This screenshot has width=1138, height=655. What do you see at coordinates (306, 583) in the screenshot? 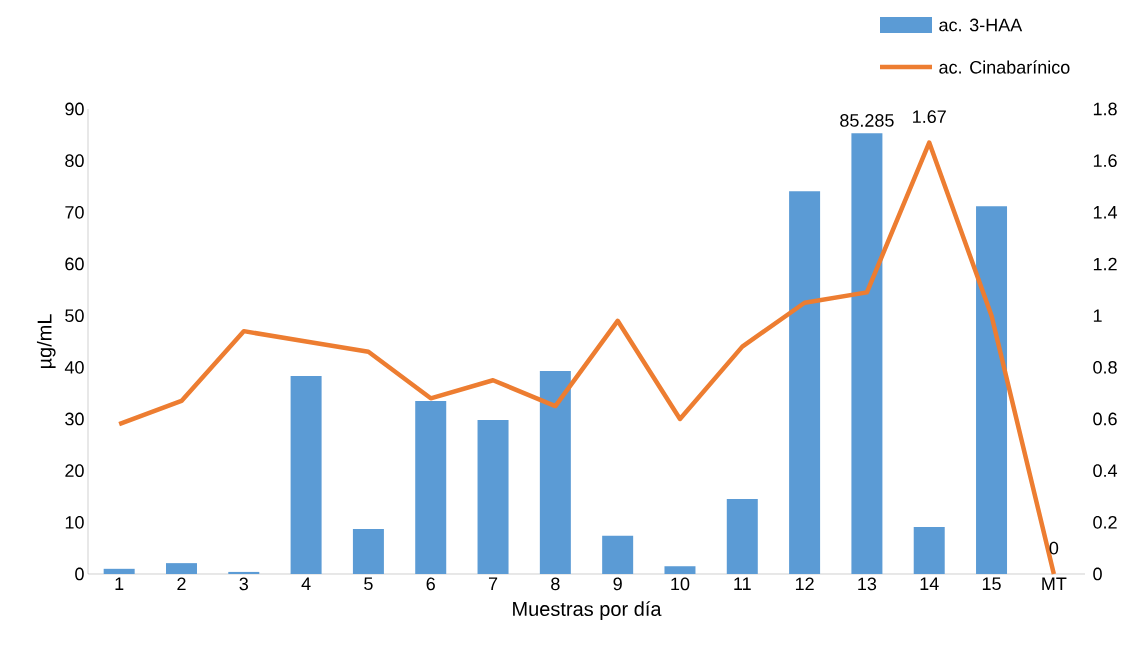
I see `x-tick-label: 4` at bounding box center [306, 583].